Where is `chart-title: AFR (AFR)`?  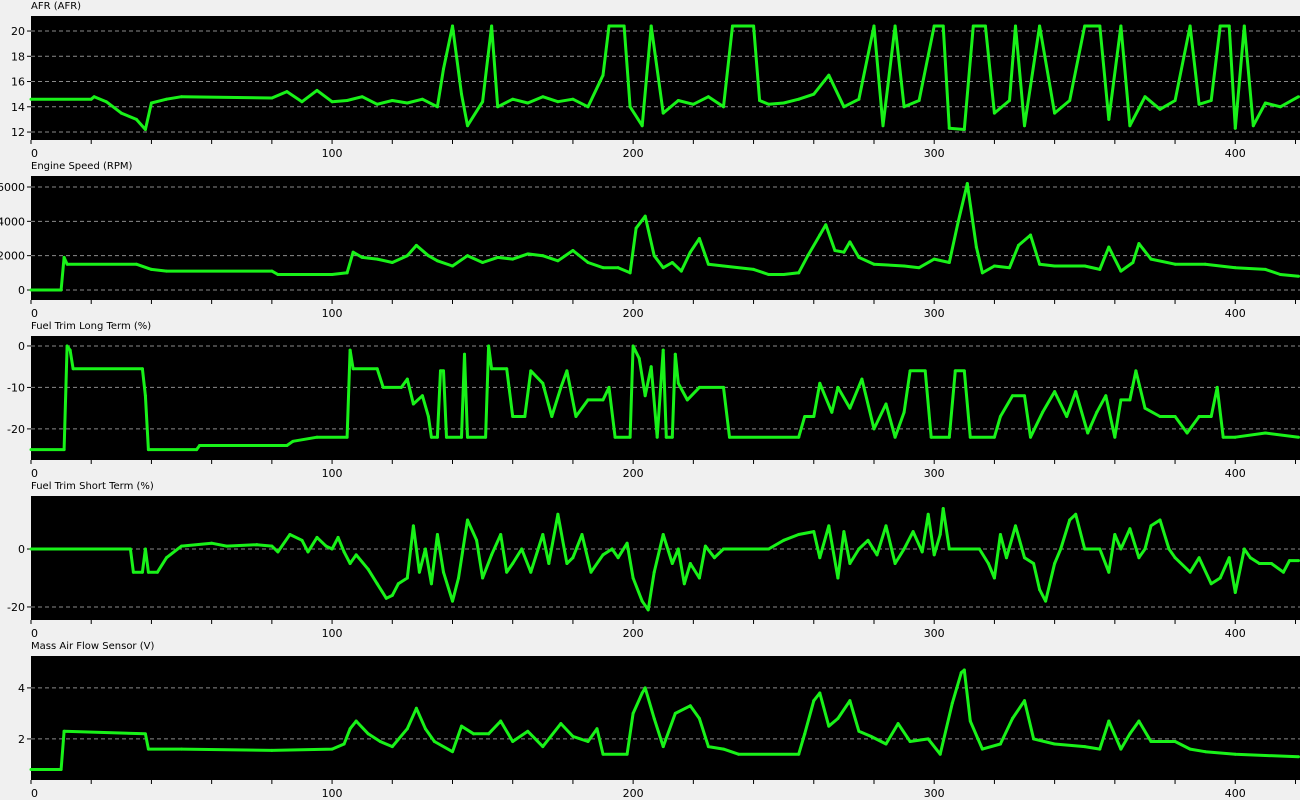
chart-title: AFR (AFR) is located at coordinates (56, 6).